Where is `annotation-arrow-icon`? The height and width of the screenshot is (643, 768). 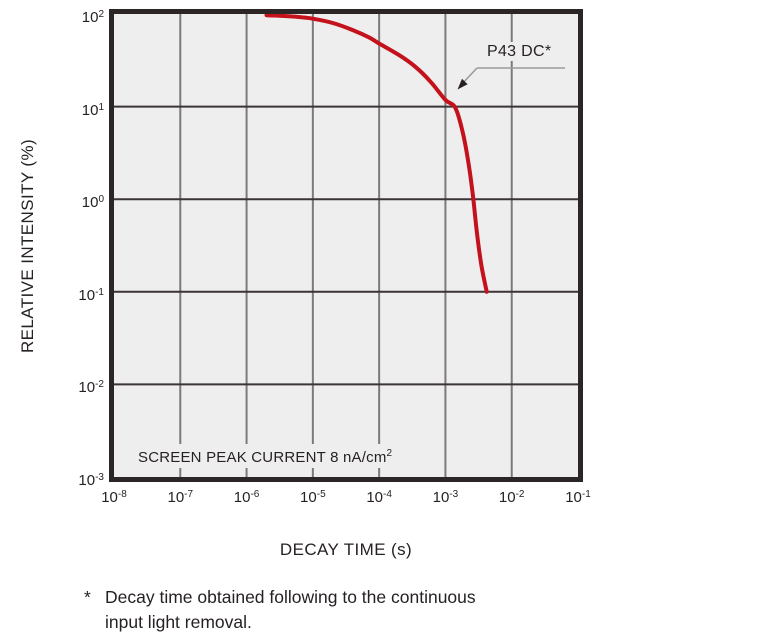
annotation-arrow-icon is located at coordinates (462, 84).